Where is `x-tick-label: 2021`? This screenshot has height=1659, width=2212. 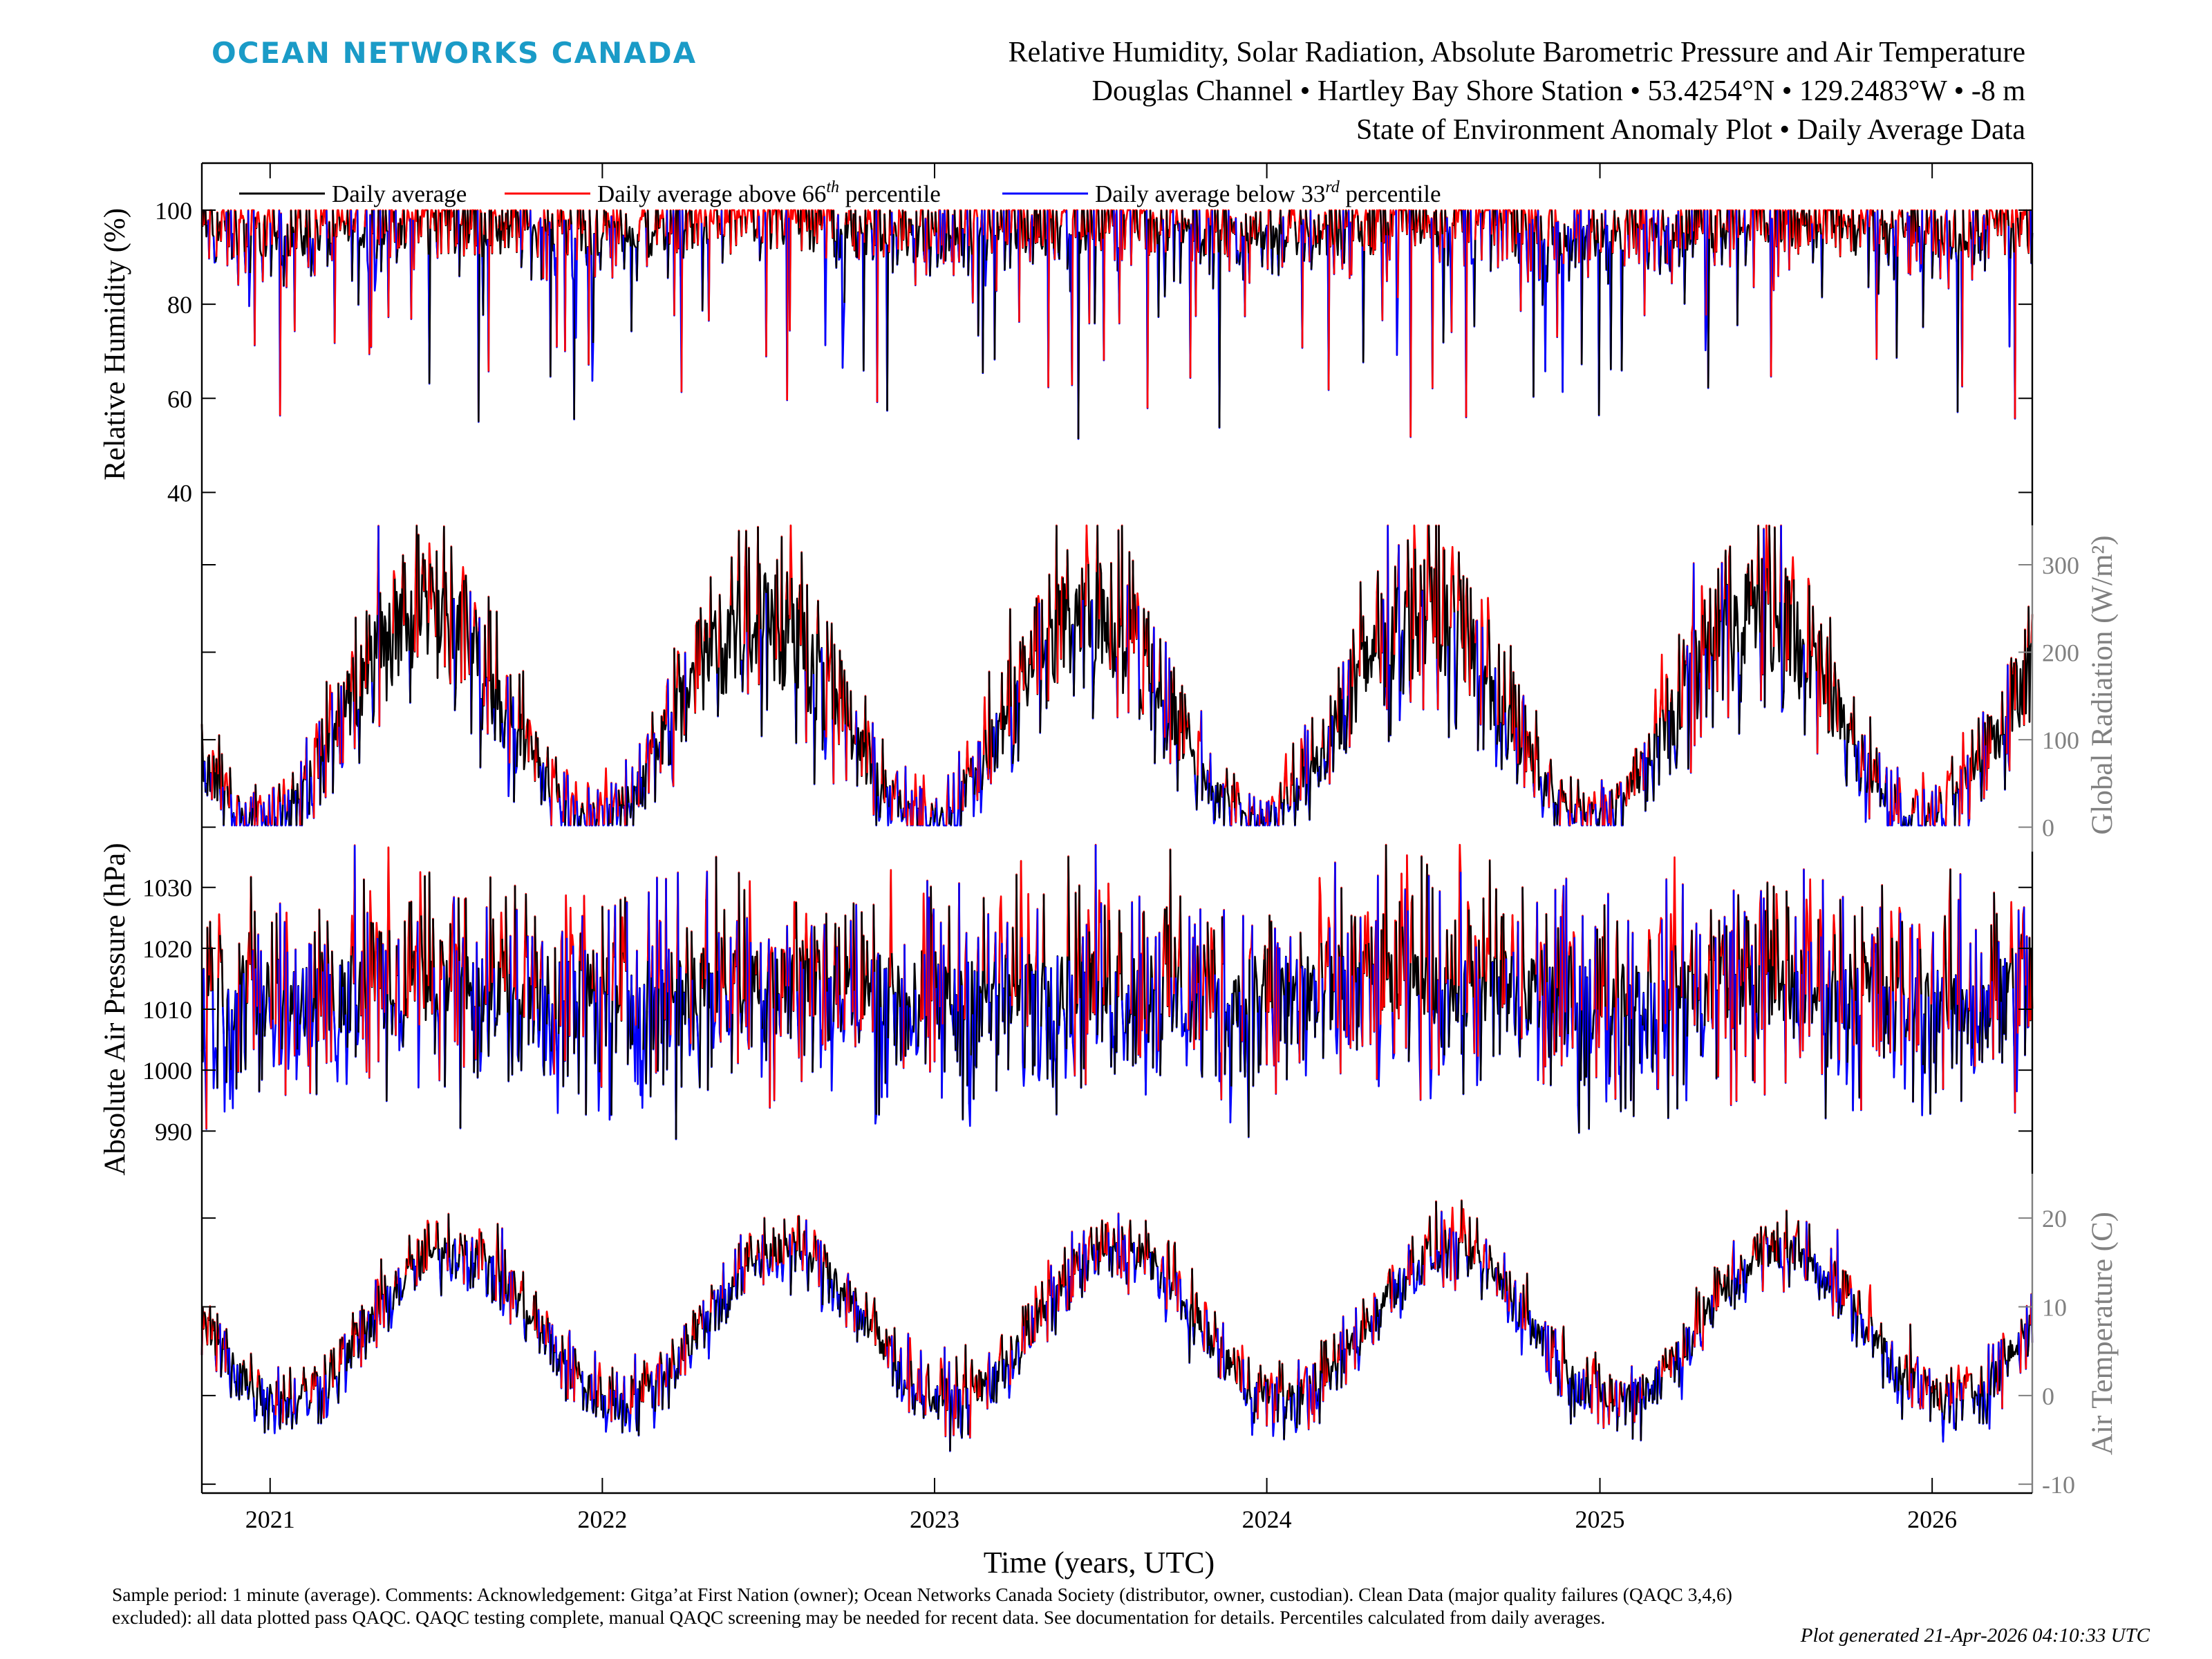
x-tick-label: 2021 is located at coordinates (270, 1520).